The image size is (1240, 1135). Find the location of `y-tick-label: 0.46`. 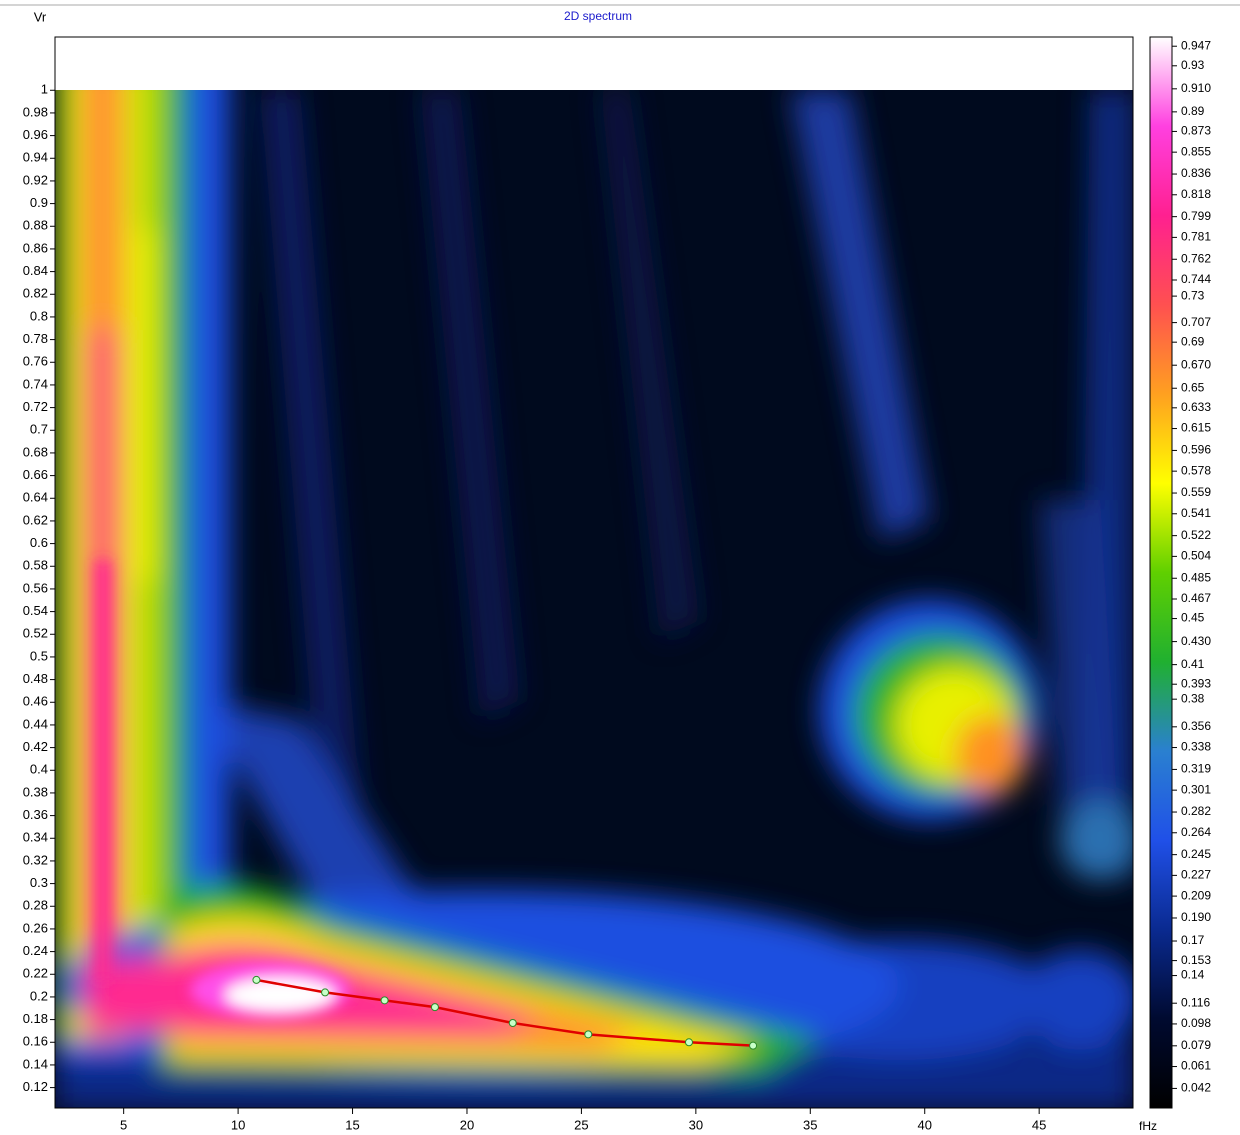

y-tick-label: 0.46 is located at coordinates (35, 701).